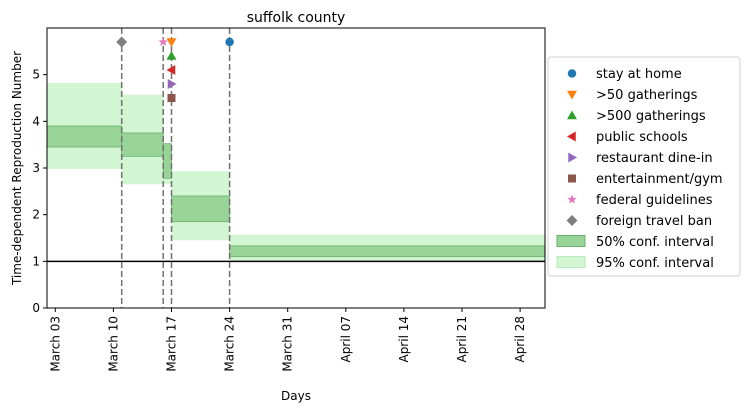 This screenshot has width=746, height=412. What do you see at coordinates (651, 116) in the screenshot?
I see `legend-label: >500 gatherings` at bounding box center [651, 116].